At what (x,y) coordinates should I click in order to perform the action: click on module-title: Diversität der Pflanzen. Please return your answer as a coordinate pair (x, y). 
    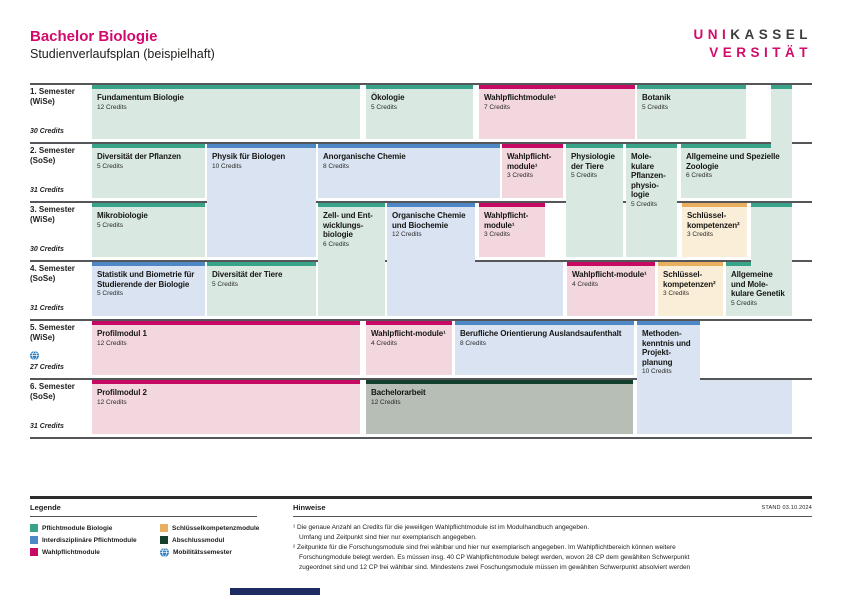
    Looking at the image, I should click on (139, 156).